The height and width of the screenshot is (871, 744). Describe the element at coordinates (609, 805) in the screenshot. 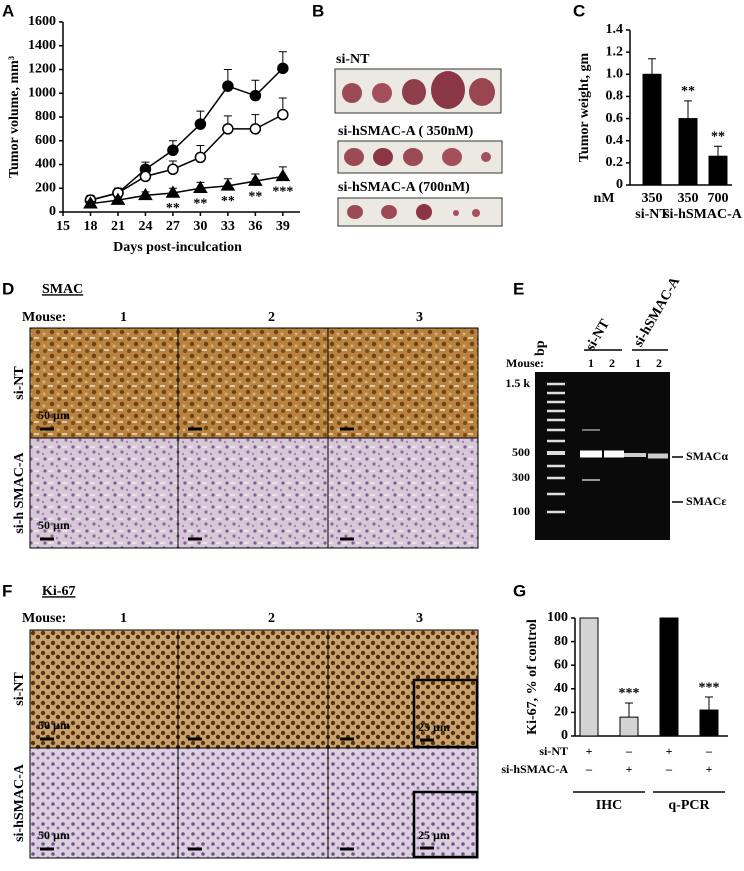

I see `group-label: IHC` at that location.